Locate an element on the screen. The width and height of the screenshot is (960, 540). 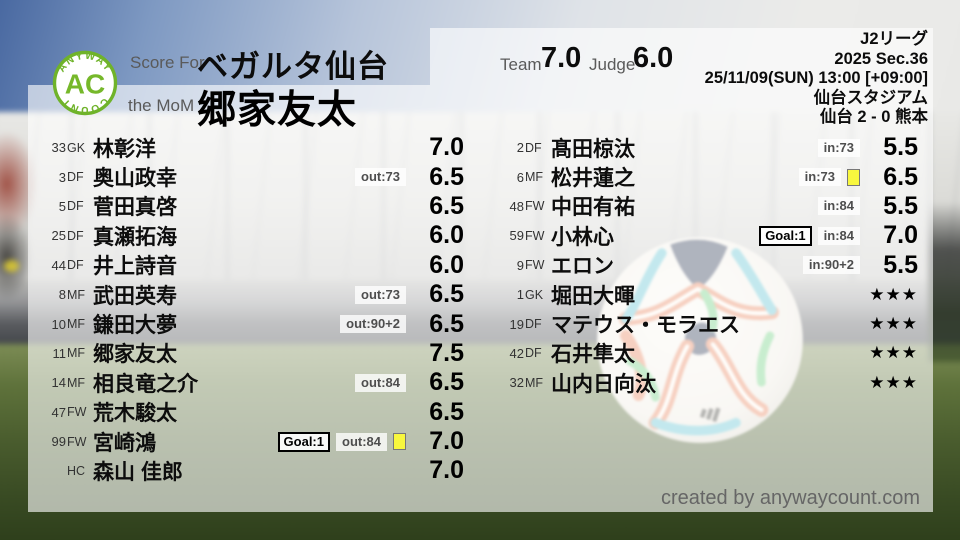
player-row: 19 DF マテウス・モラエス ★★★ is located at coordinates (708, 323).